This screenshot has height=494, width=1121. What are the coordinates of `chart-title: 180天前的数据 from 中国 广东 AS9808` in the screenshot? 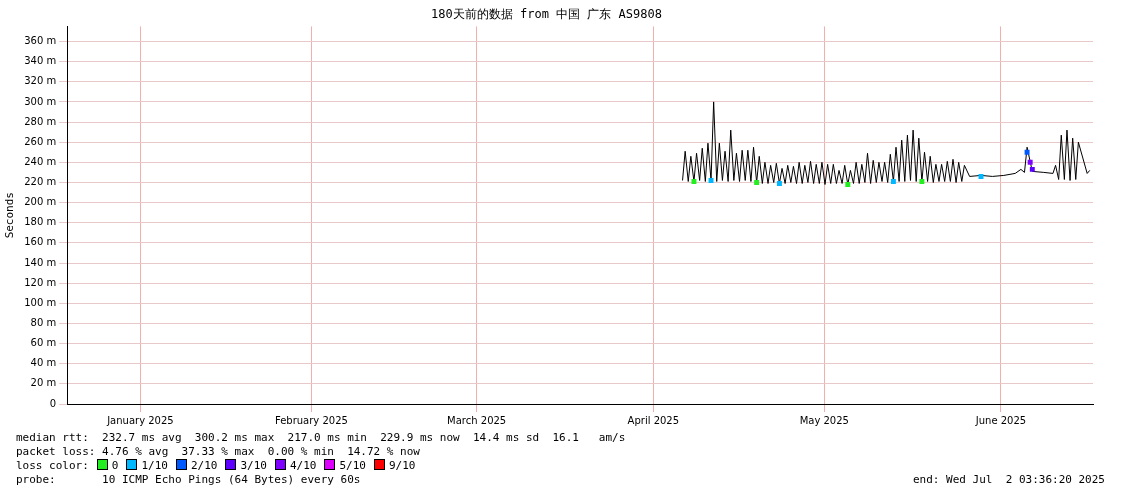 It's located at (546, 14).